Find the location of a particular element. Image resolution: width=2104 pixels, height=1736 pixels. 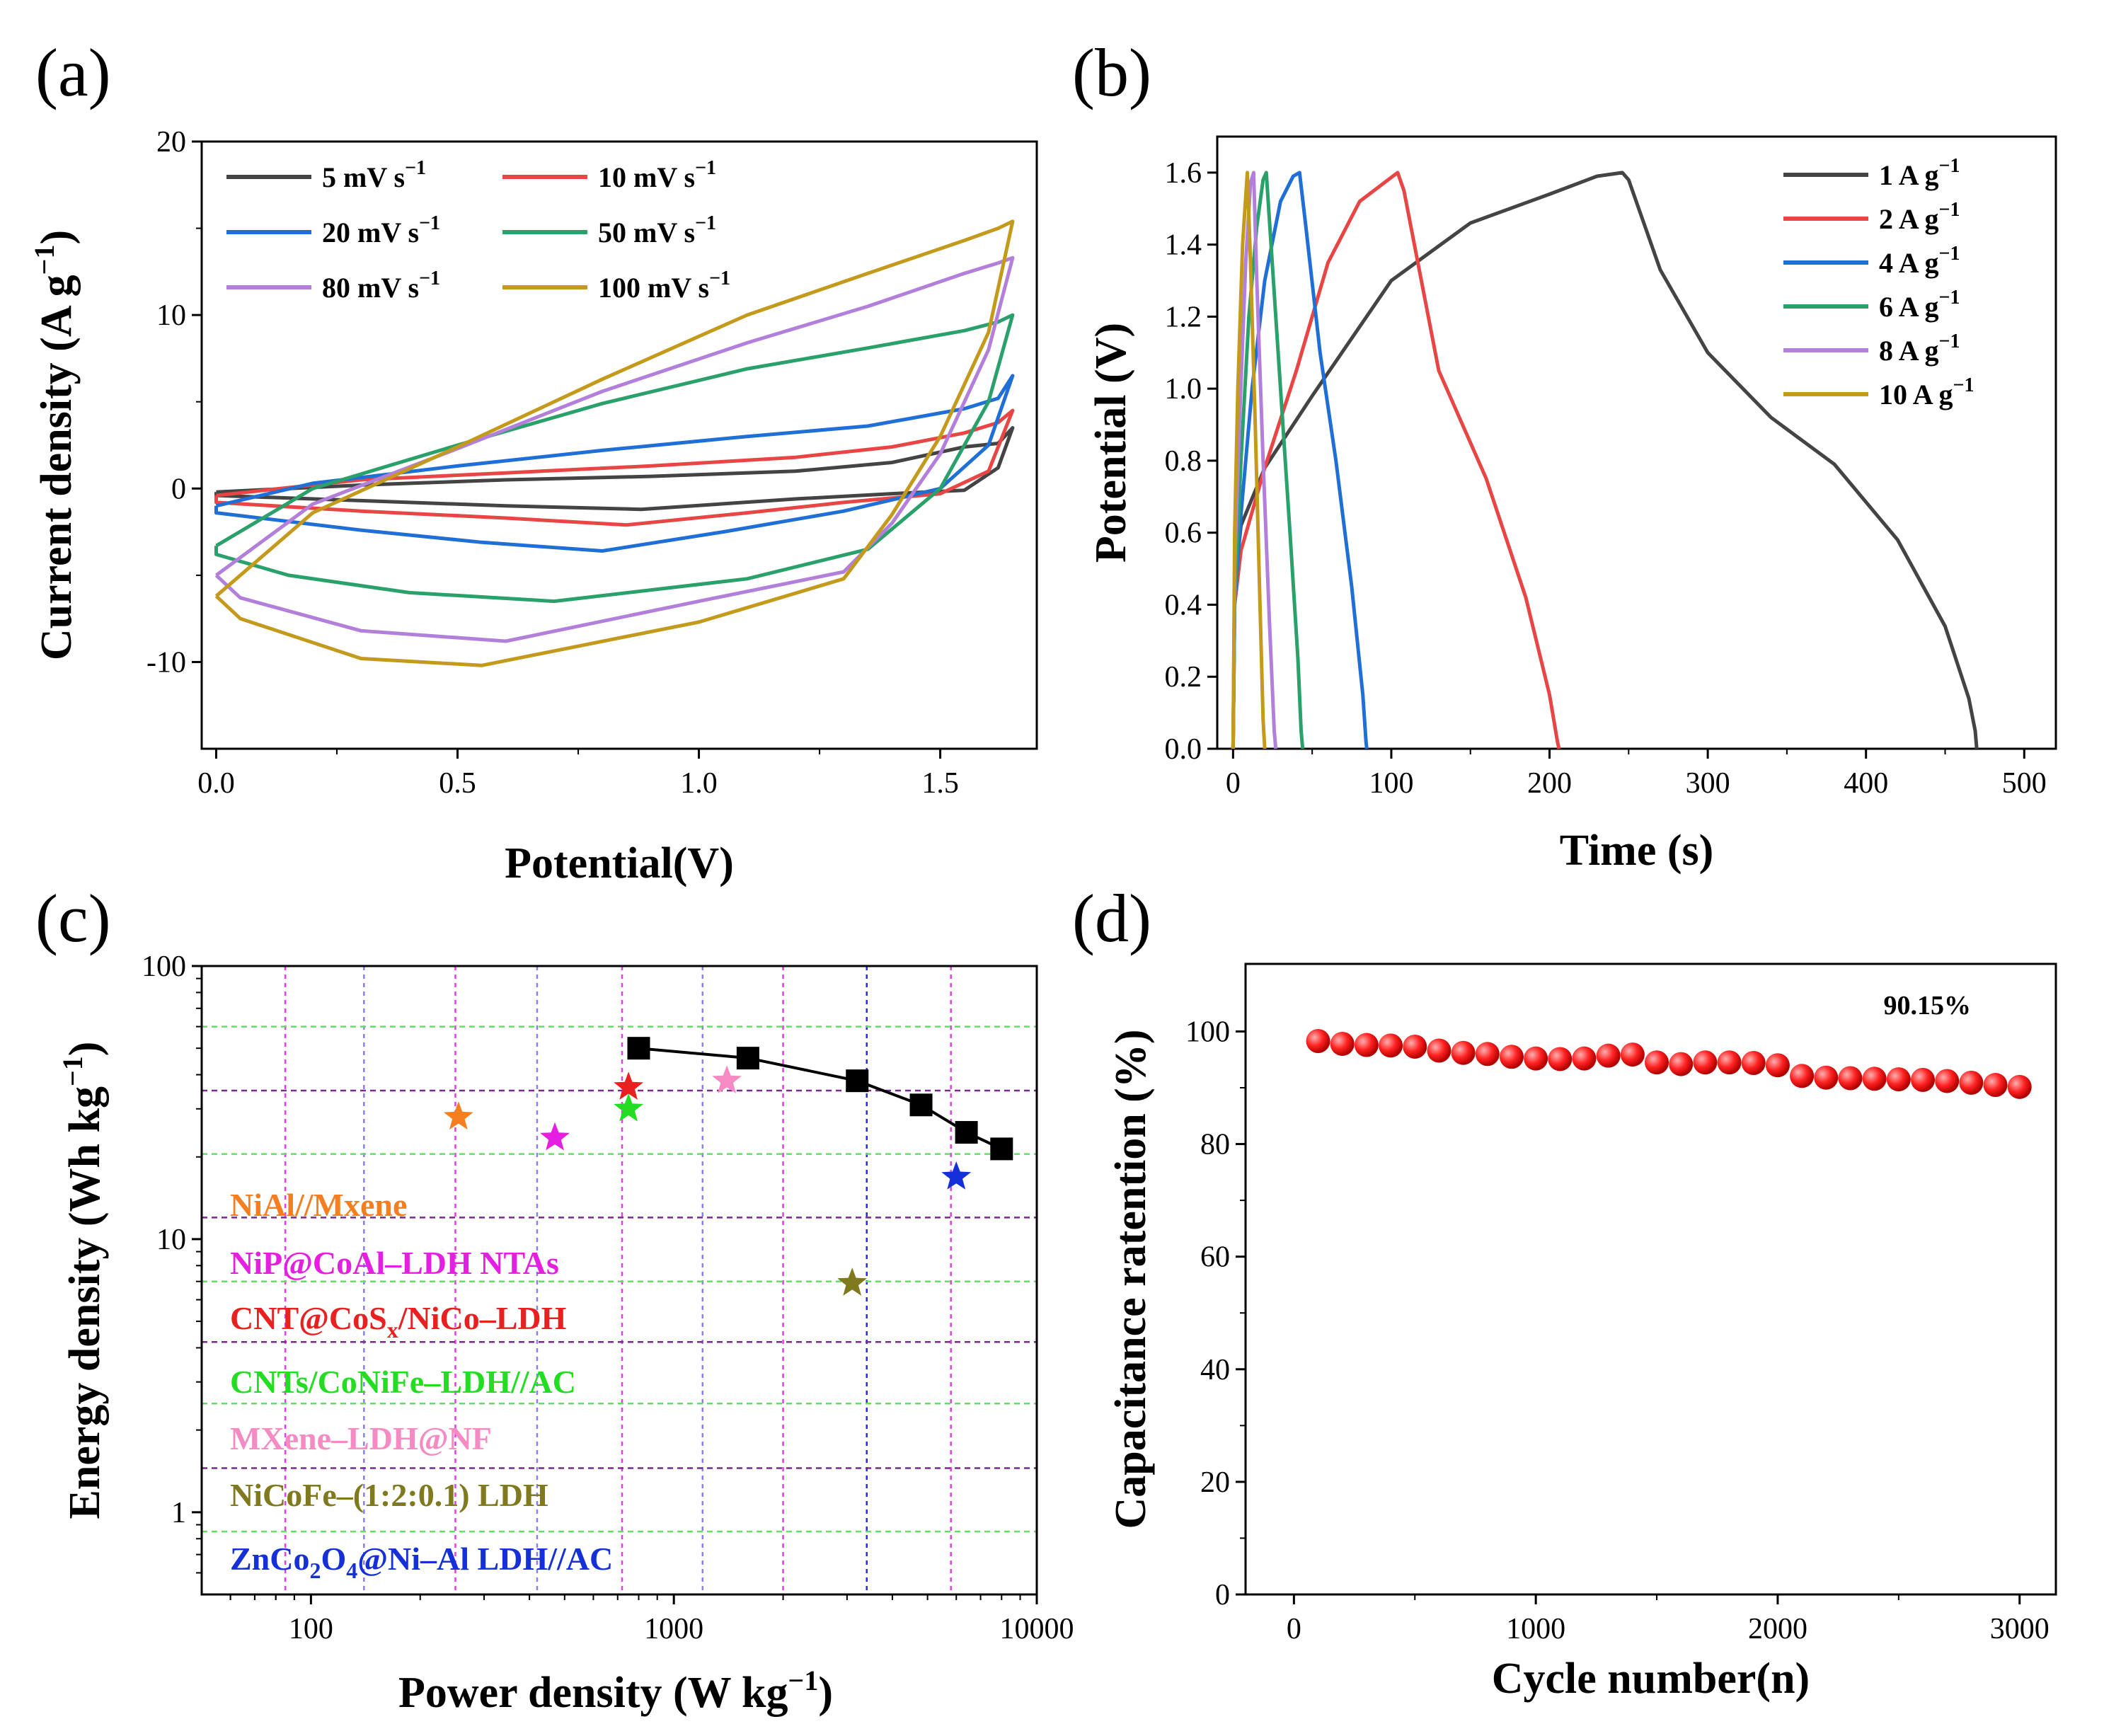

d-y-tick-label: 100 is located at coordinates (1208, 1032).